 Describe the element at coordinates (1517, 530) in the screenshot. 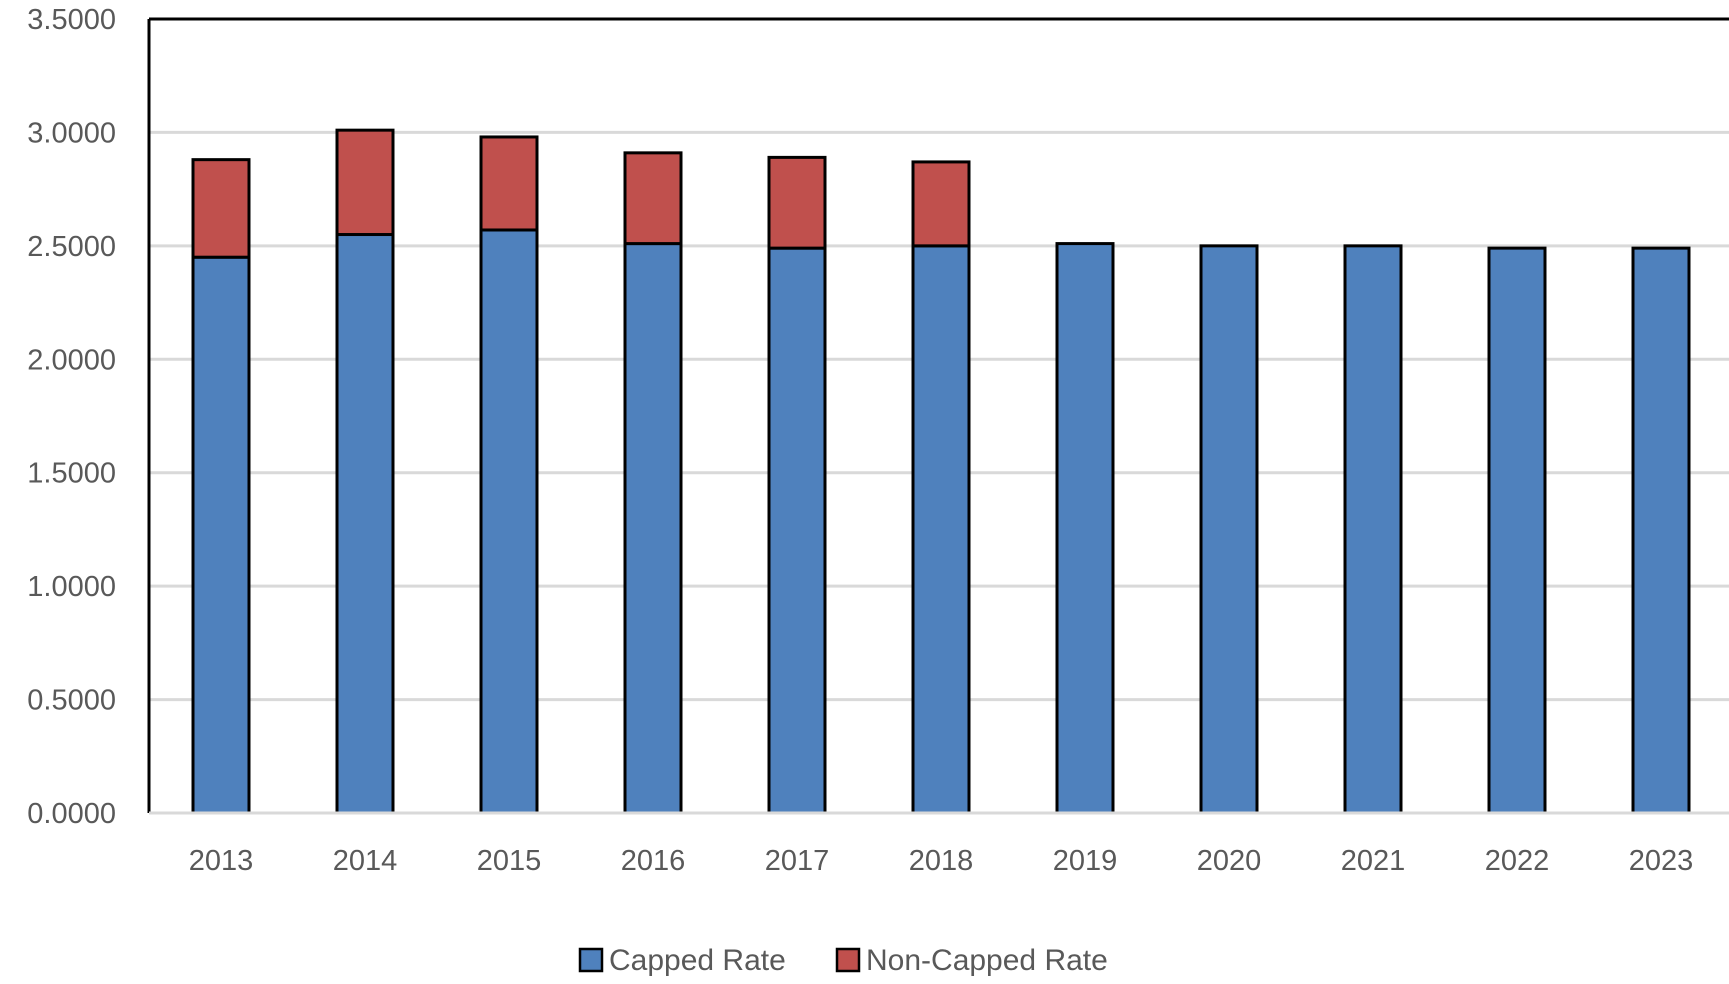

I see `bar-capped-rate-2022` at that location.